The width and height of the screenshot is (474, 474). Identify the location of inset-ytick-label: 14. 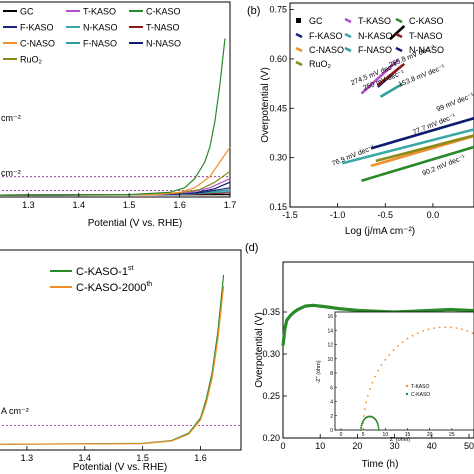
(330, 331).